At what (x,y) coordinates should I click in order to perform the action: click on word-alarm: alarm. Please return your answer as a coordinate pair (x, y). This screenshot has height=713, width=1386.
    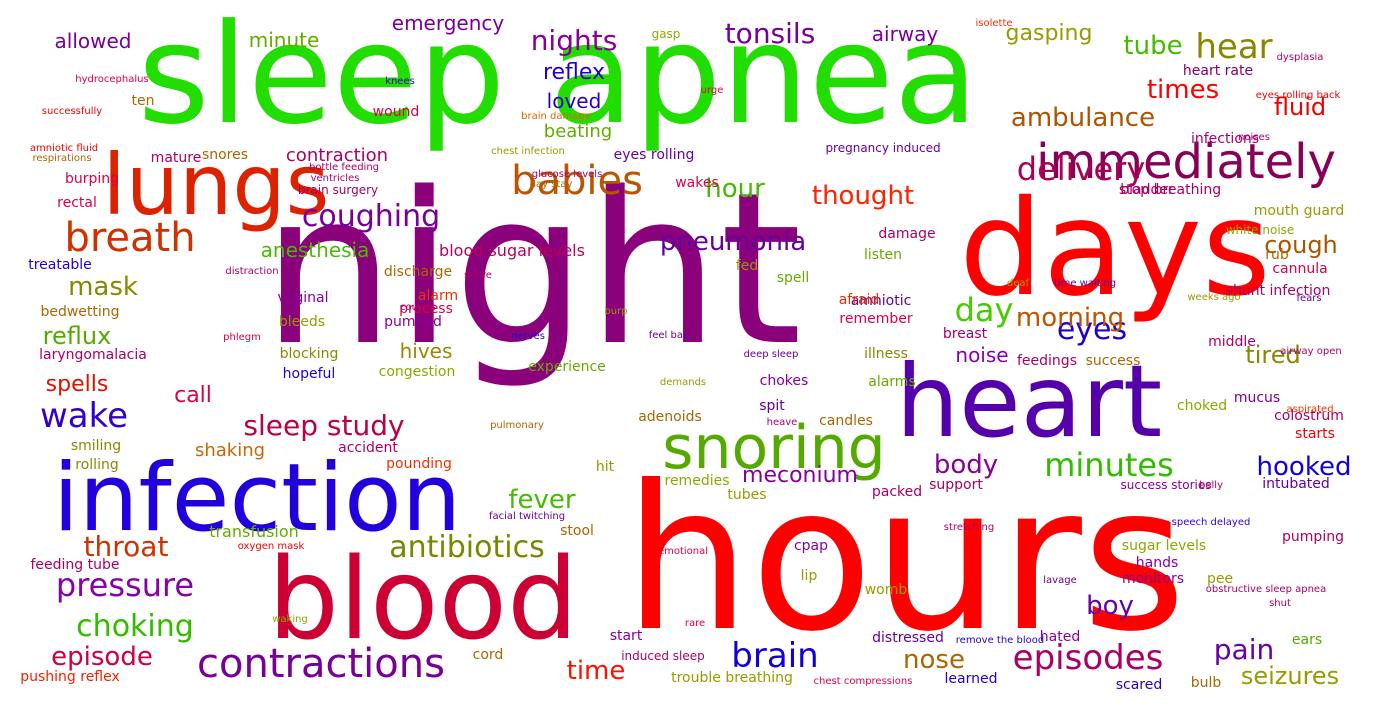
    Looking at the image, I should click on (438, 296).